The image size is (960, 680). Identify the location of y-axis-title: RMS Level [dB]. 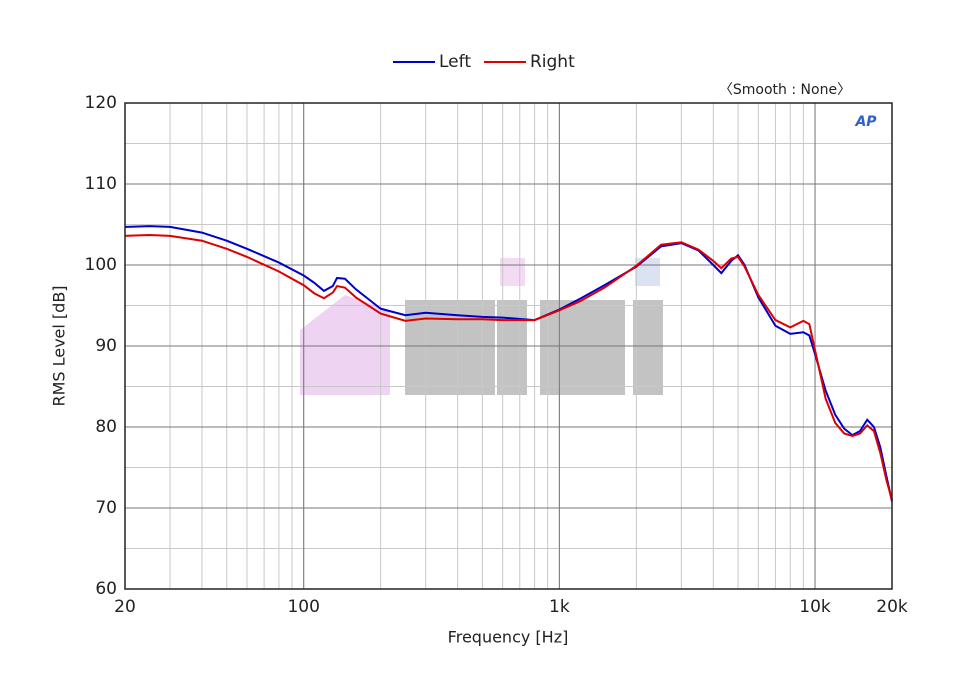
(59, 345).